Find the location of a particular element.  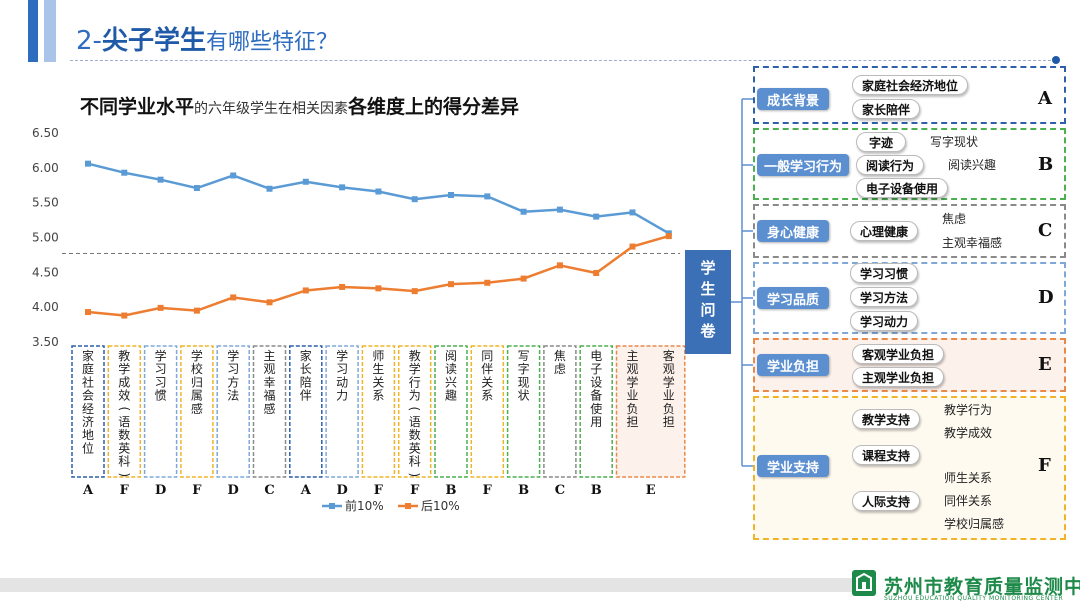

category-label-char: 成 is located at coordinates (124, 382).